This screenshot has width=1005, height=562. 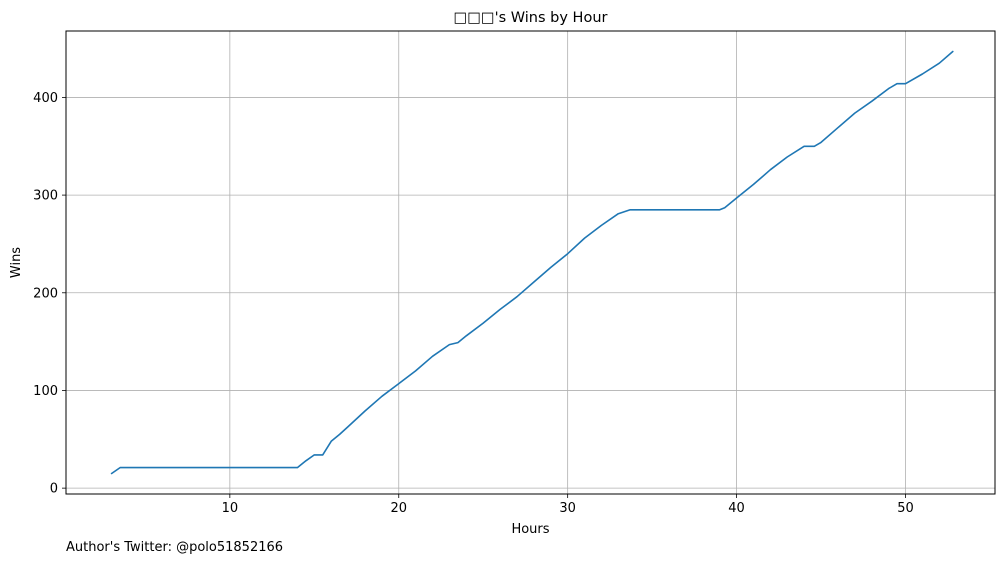 I want to click on y-tick-label: 100, so click(x=45, y=391).